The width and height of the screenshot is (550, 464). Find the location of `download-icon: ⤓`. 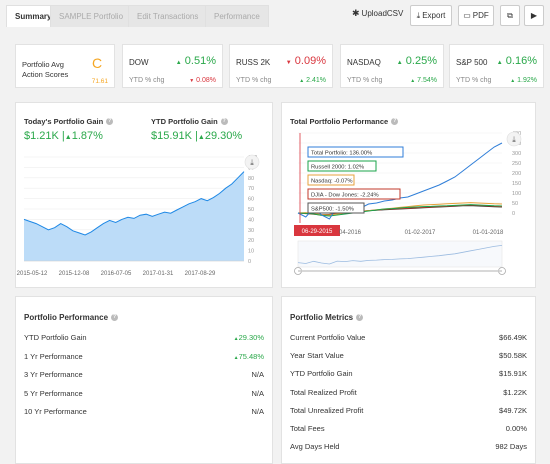

download-icon: ⤓ is located at coordinates (252, 162).